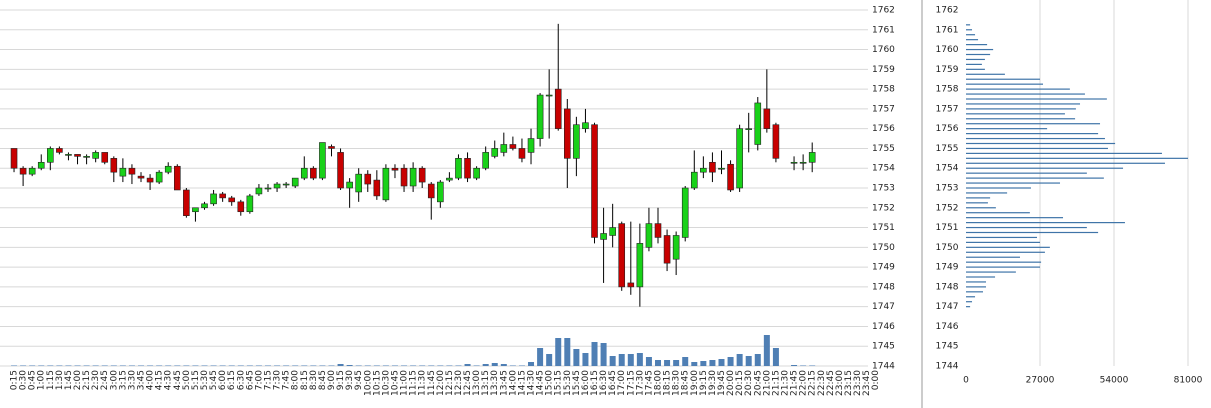 This screenshot has height=408, width=1211. What do you see at coordinates (287, 380) in the screenshot?
I see `x-tick-label: 7:45` at bounding box center [287, 380].